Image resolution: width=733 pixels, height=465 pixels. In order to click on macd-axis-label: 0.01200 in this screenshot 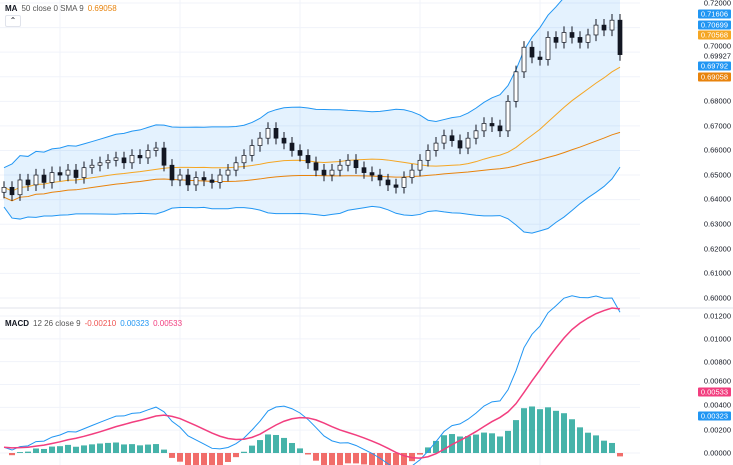, I will do `click(717, 316)`.